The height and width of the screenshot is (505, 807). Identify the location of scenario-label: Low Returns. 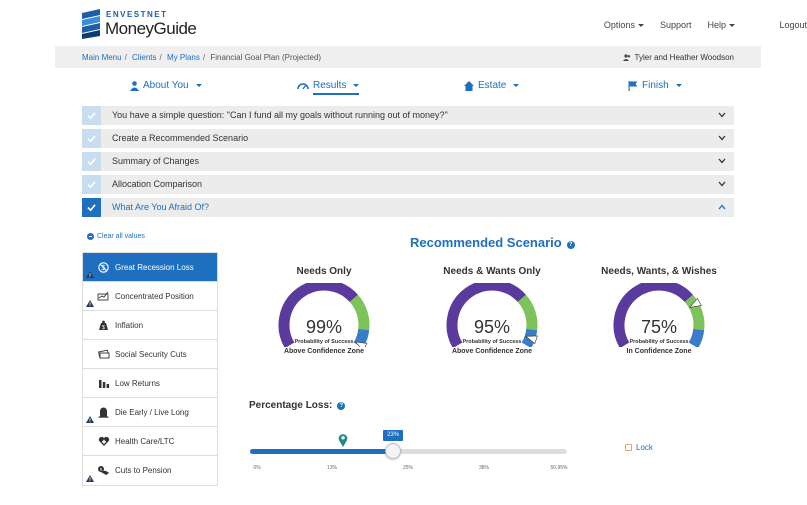
(137, 383).